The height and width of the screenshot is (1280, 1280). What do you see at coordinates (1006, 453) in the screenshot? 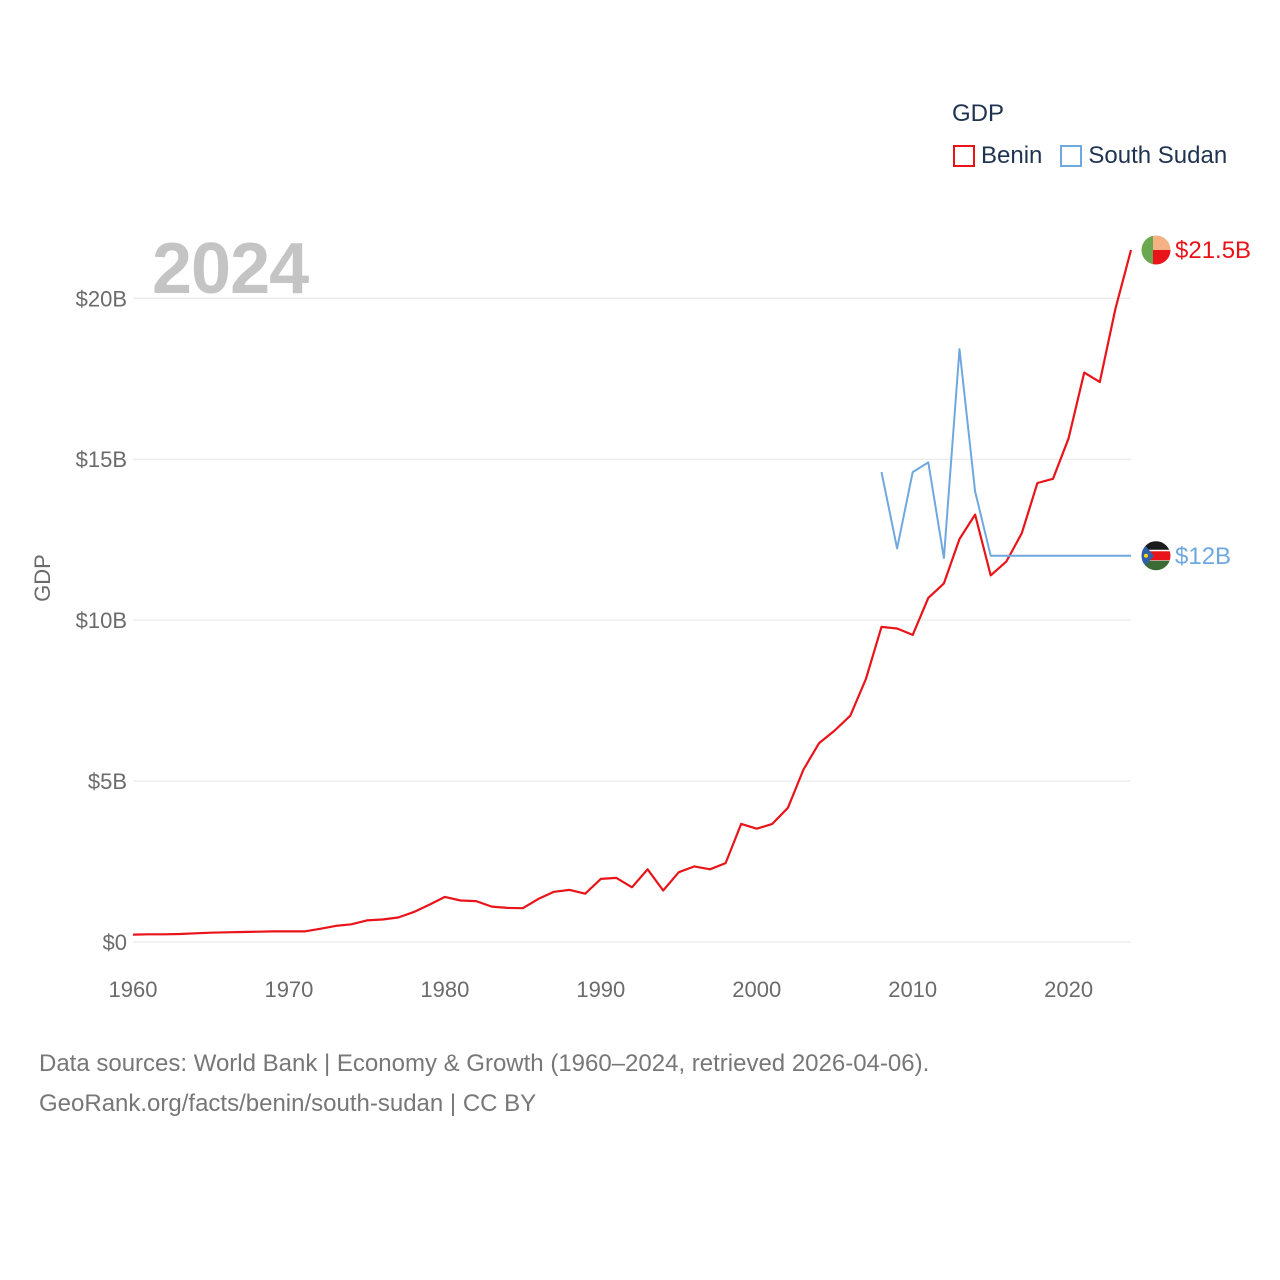
I see `series-line-south-sudan` at bounding box center [1006, 453].